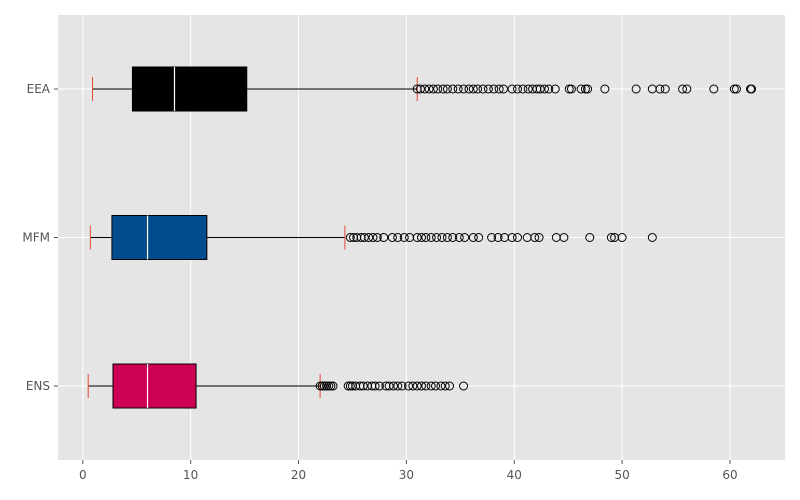 Image resolution: width=800 pixels, height=500 pixels. Describe the element at coordinates (83, 475) in the screenshot. I see `x-tick-label: 0` at that location.